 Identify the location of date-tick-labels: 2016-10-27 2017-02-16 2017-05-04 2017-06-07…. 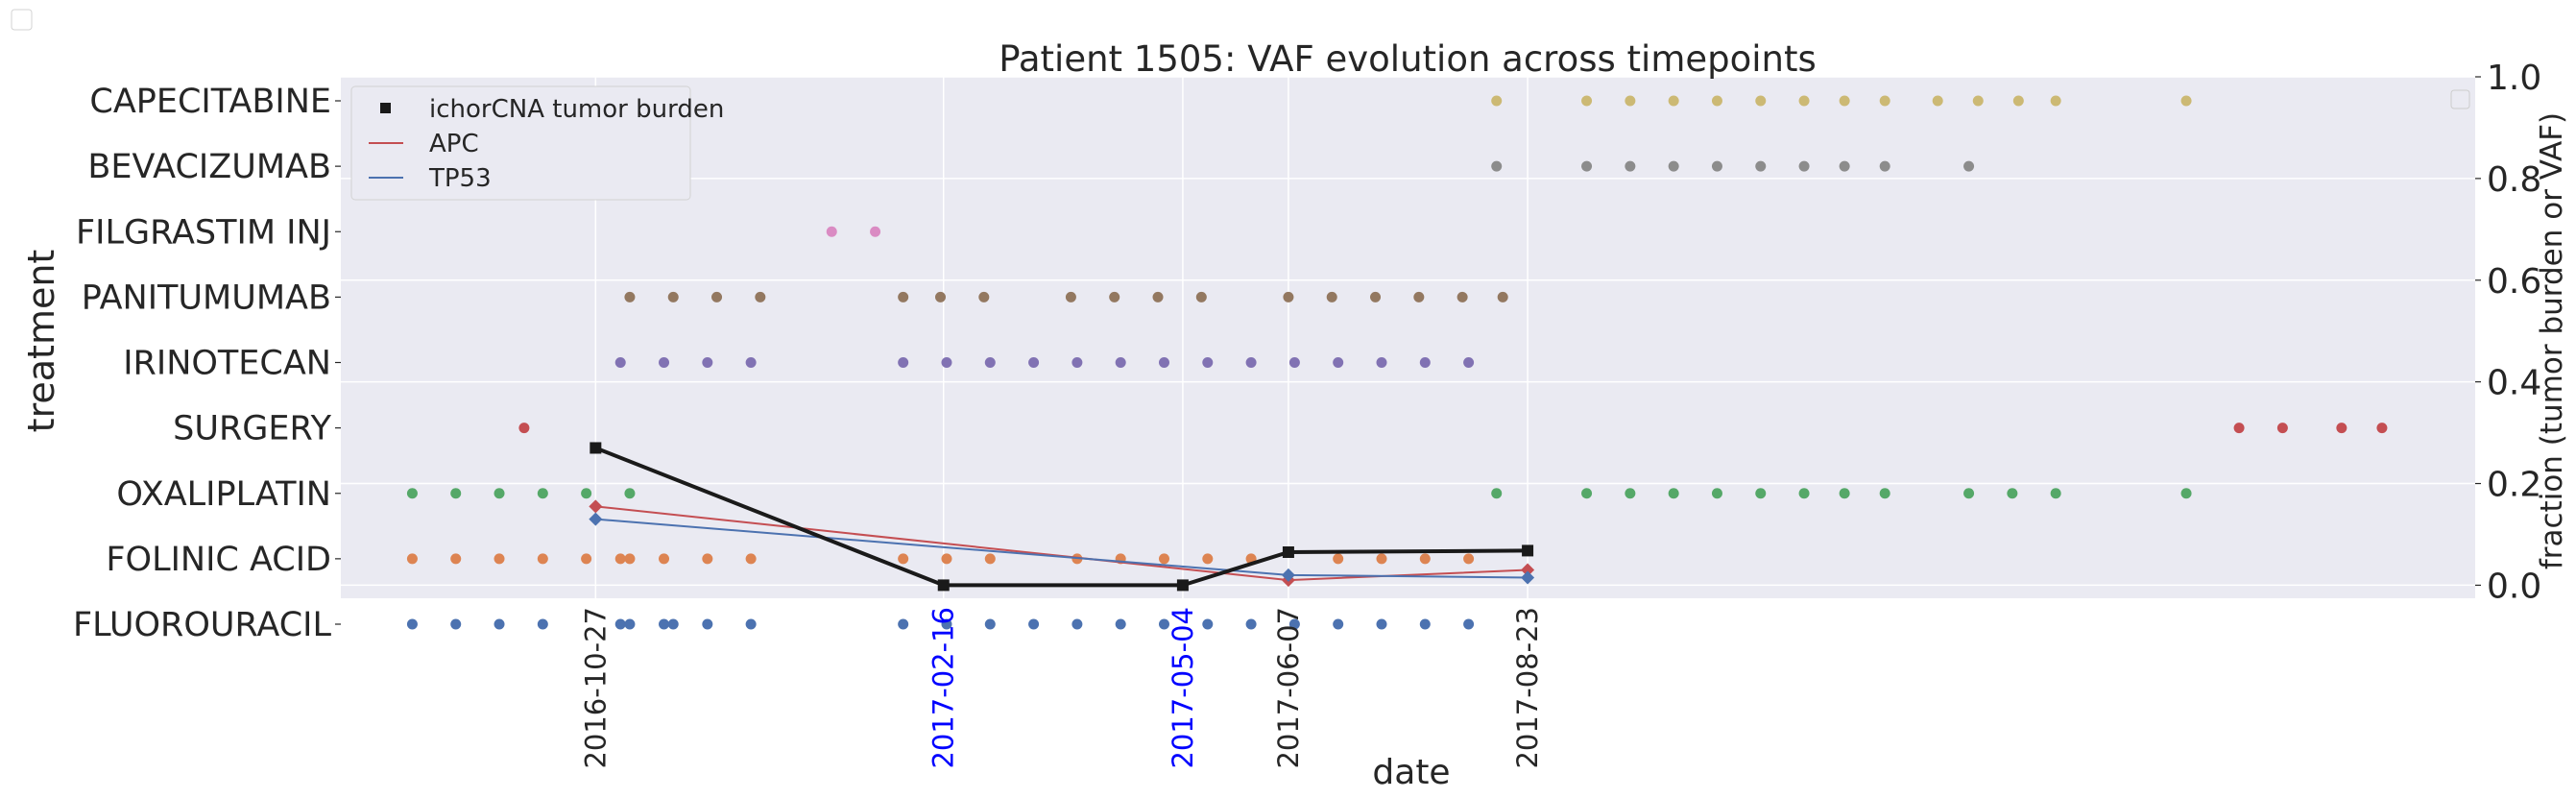
(1061, 688).